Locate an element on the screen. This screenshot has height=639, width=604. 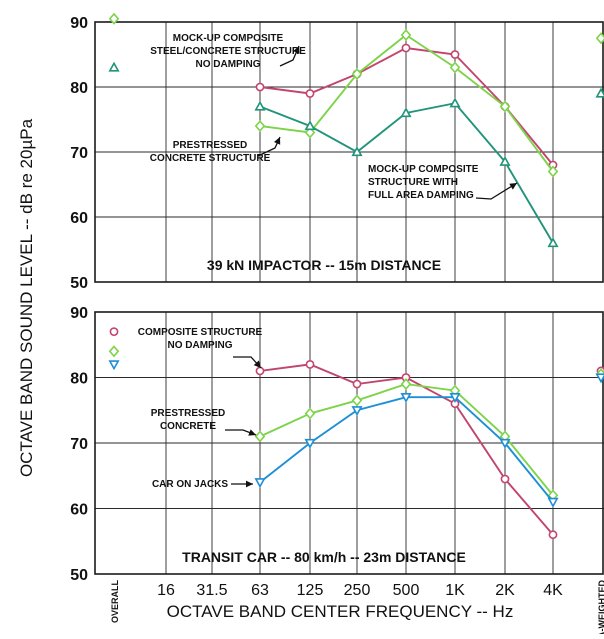
x-axis-label: OCTAVE BAND CENTER FREQUENCY -- Hz is located at coordinates (340, 611).